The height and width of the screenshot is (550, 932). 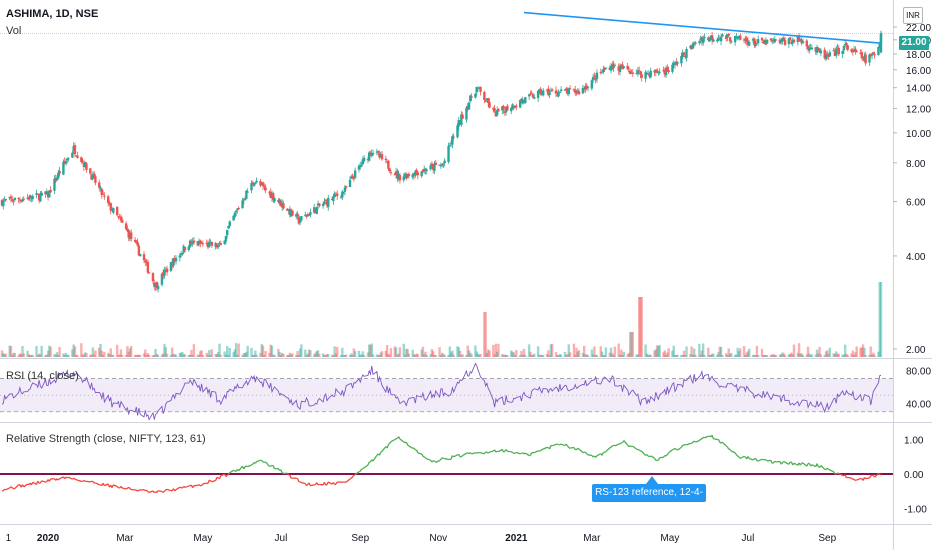 I want to click on rs-reference-annotation: RS-123 reference, 12-4-2021, so click(x=649, y=500).